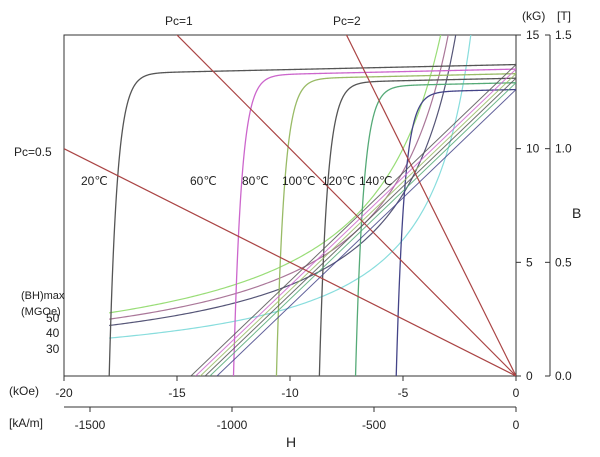 The height and width of the screenshot is (457, 600). What do you see at coordinates (43, 296) in the screenshot?
I see `bhmax-label: (BH)max` at bounding box center [43, 296].